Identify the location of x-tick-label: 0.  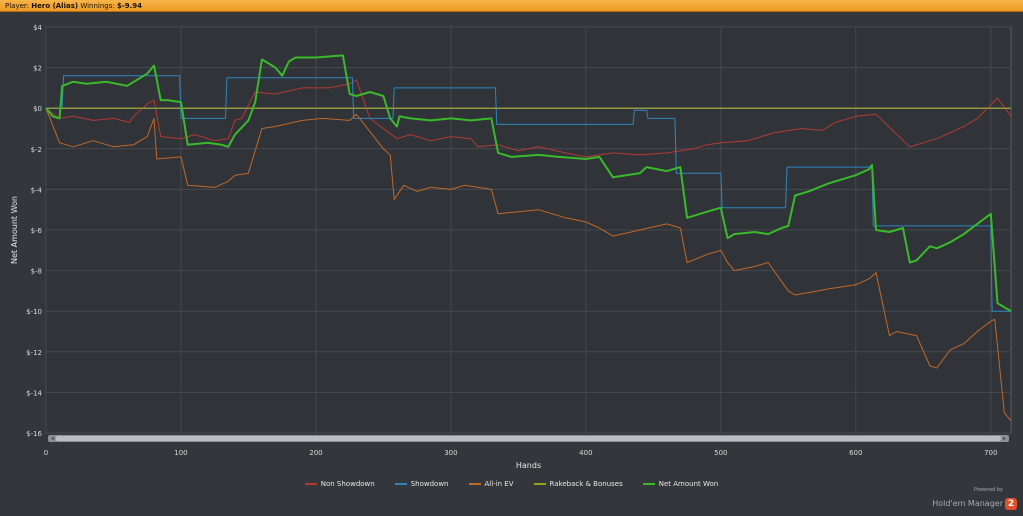
(46, 453).